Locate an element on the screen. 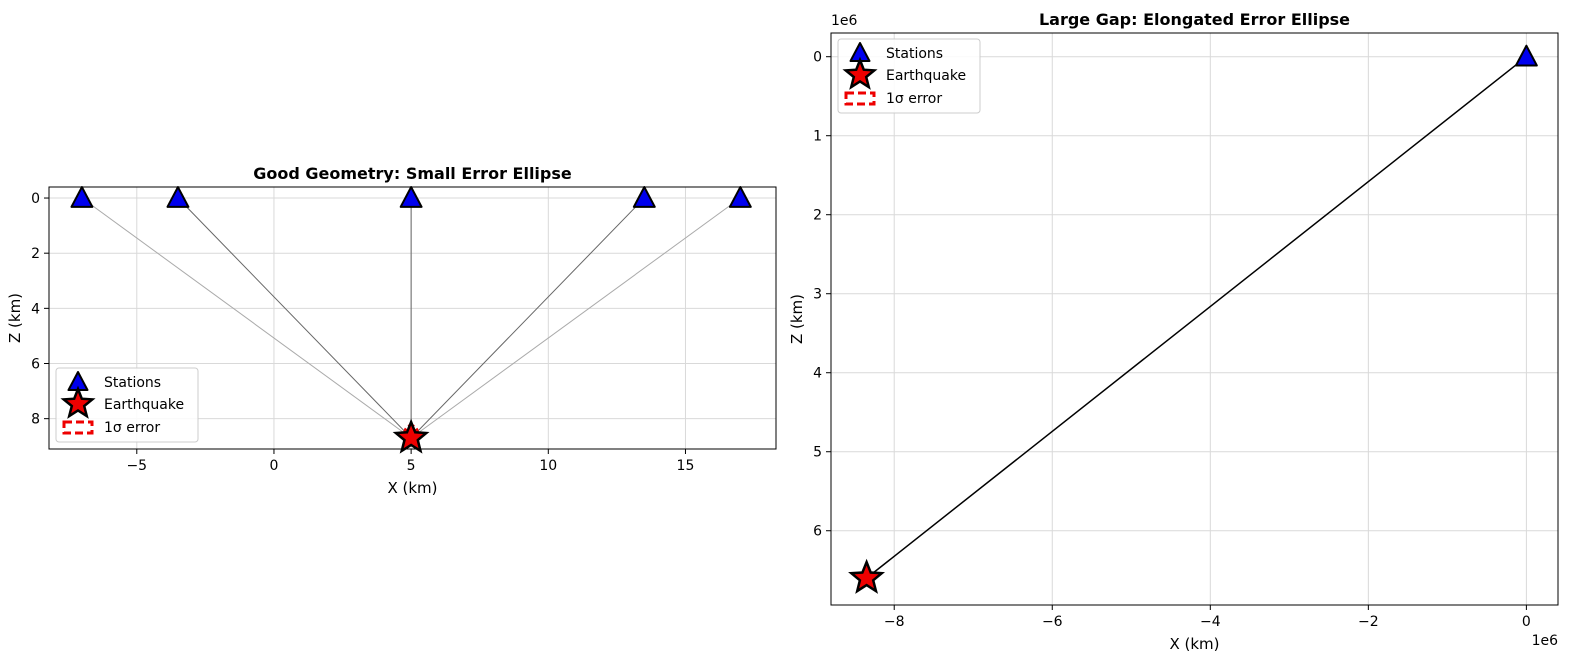  x-tick-label: −2 is located at coordinates (1368, 622).